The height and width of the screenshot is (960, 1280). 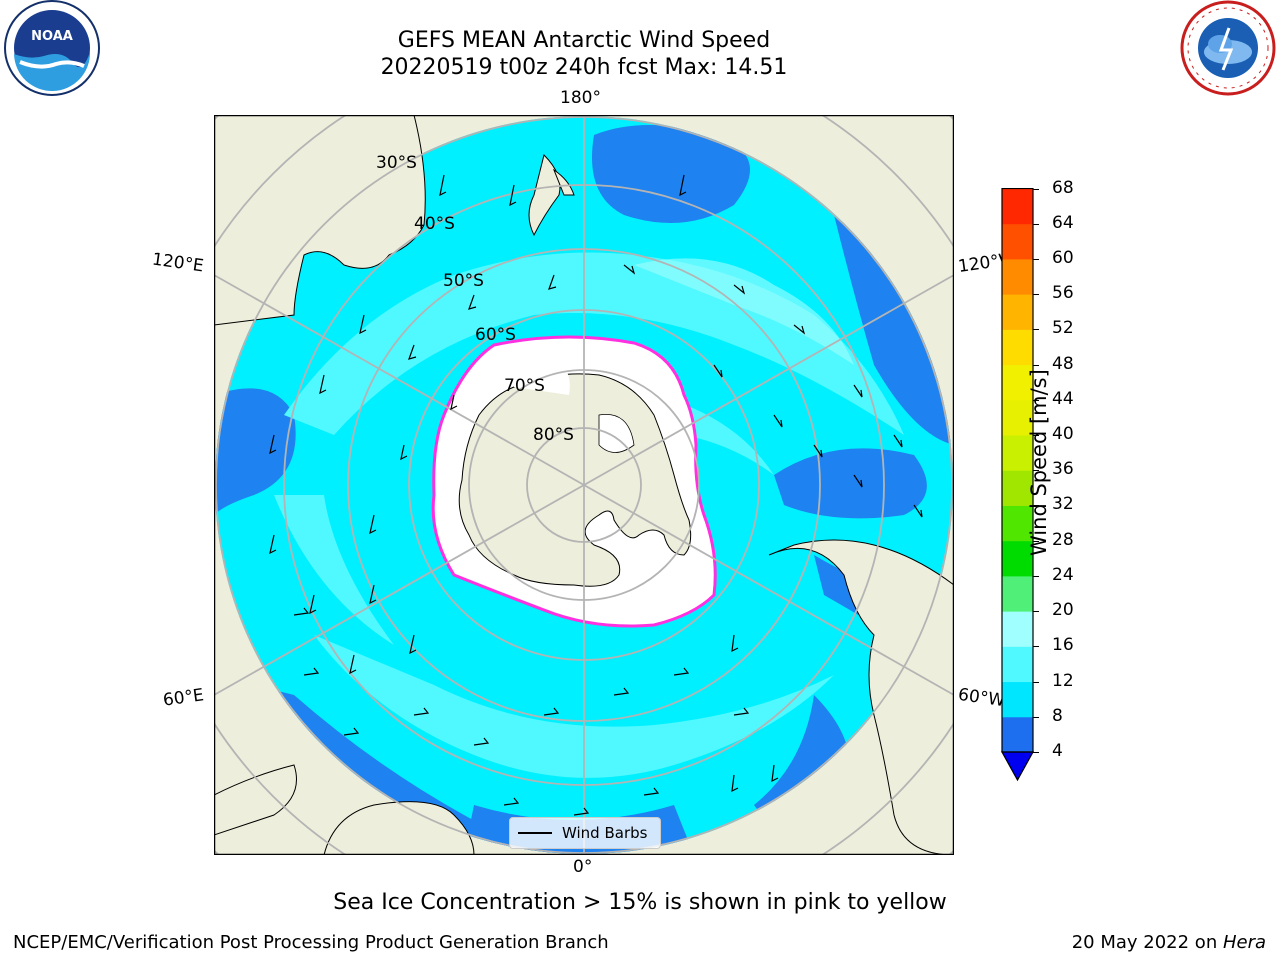 I want to click on lat-label: 80°S, so click(x=553, y=435).